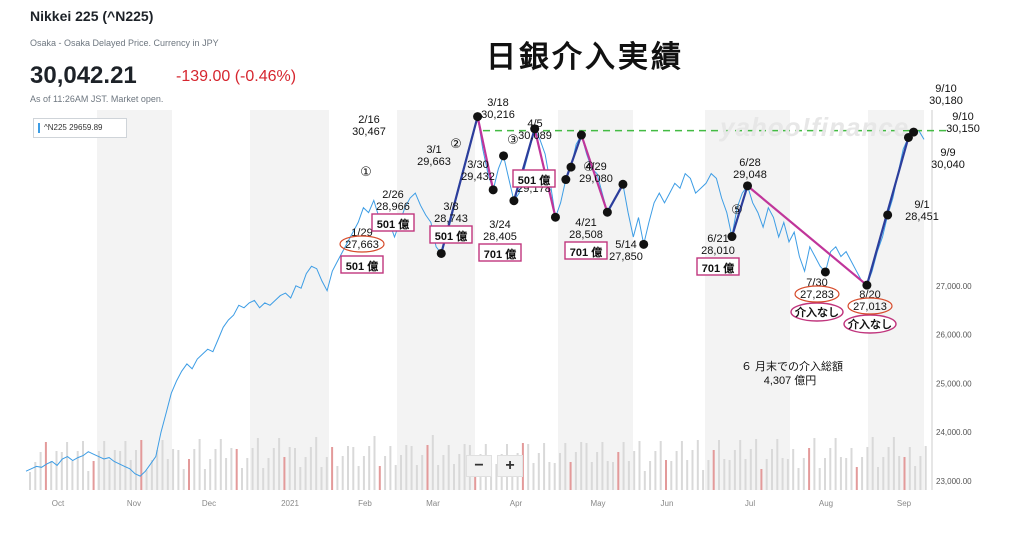 The width and height of the screenshot is (1024, 533). I want to click on phase-marker: ⑤, so click(737, 209).